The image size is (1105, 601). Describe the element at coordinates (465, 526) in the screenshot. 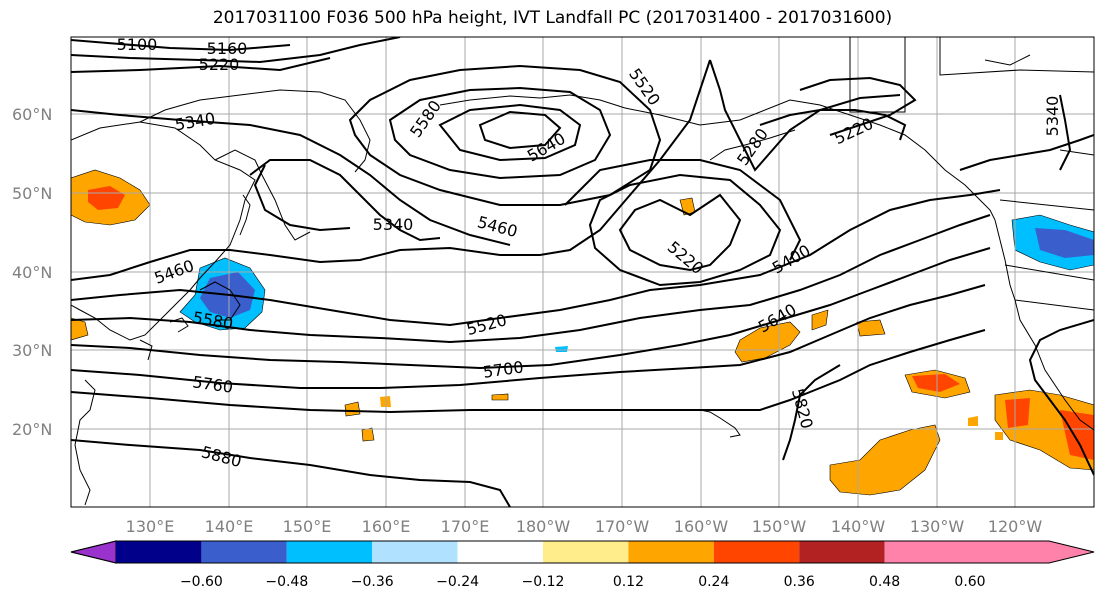

I see `lon-label: 170°E` at that location.